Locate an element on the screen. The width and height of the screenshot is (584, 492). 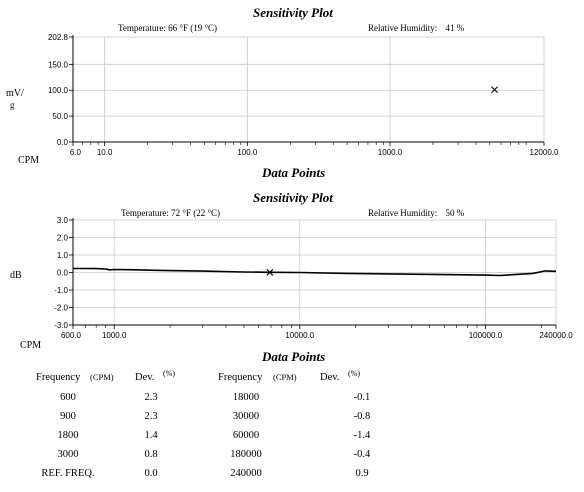
chart1-temperature: Temperature: 66 °F (19 °C) is located at coordinates (167, 28).